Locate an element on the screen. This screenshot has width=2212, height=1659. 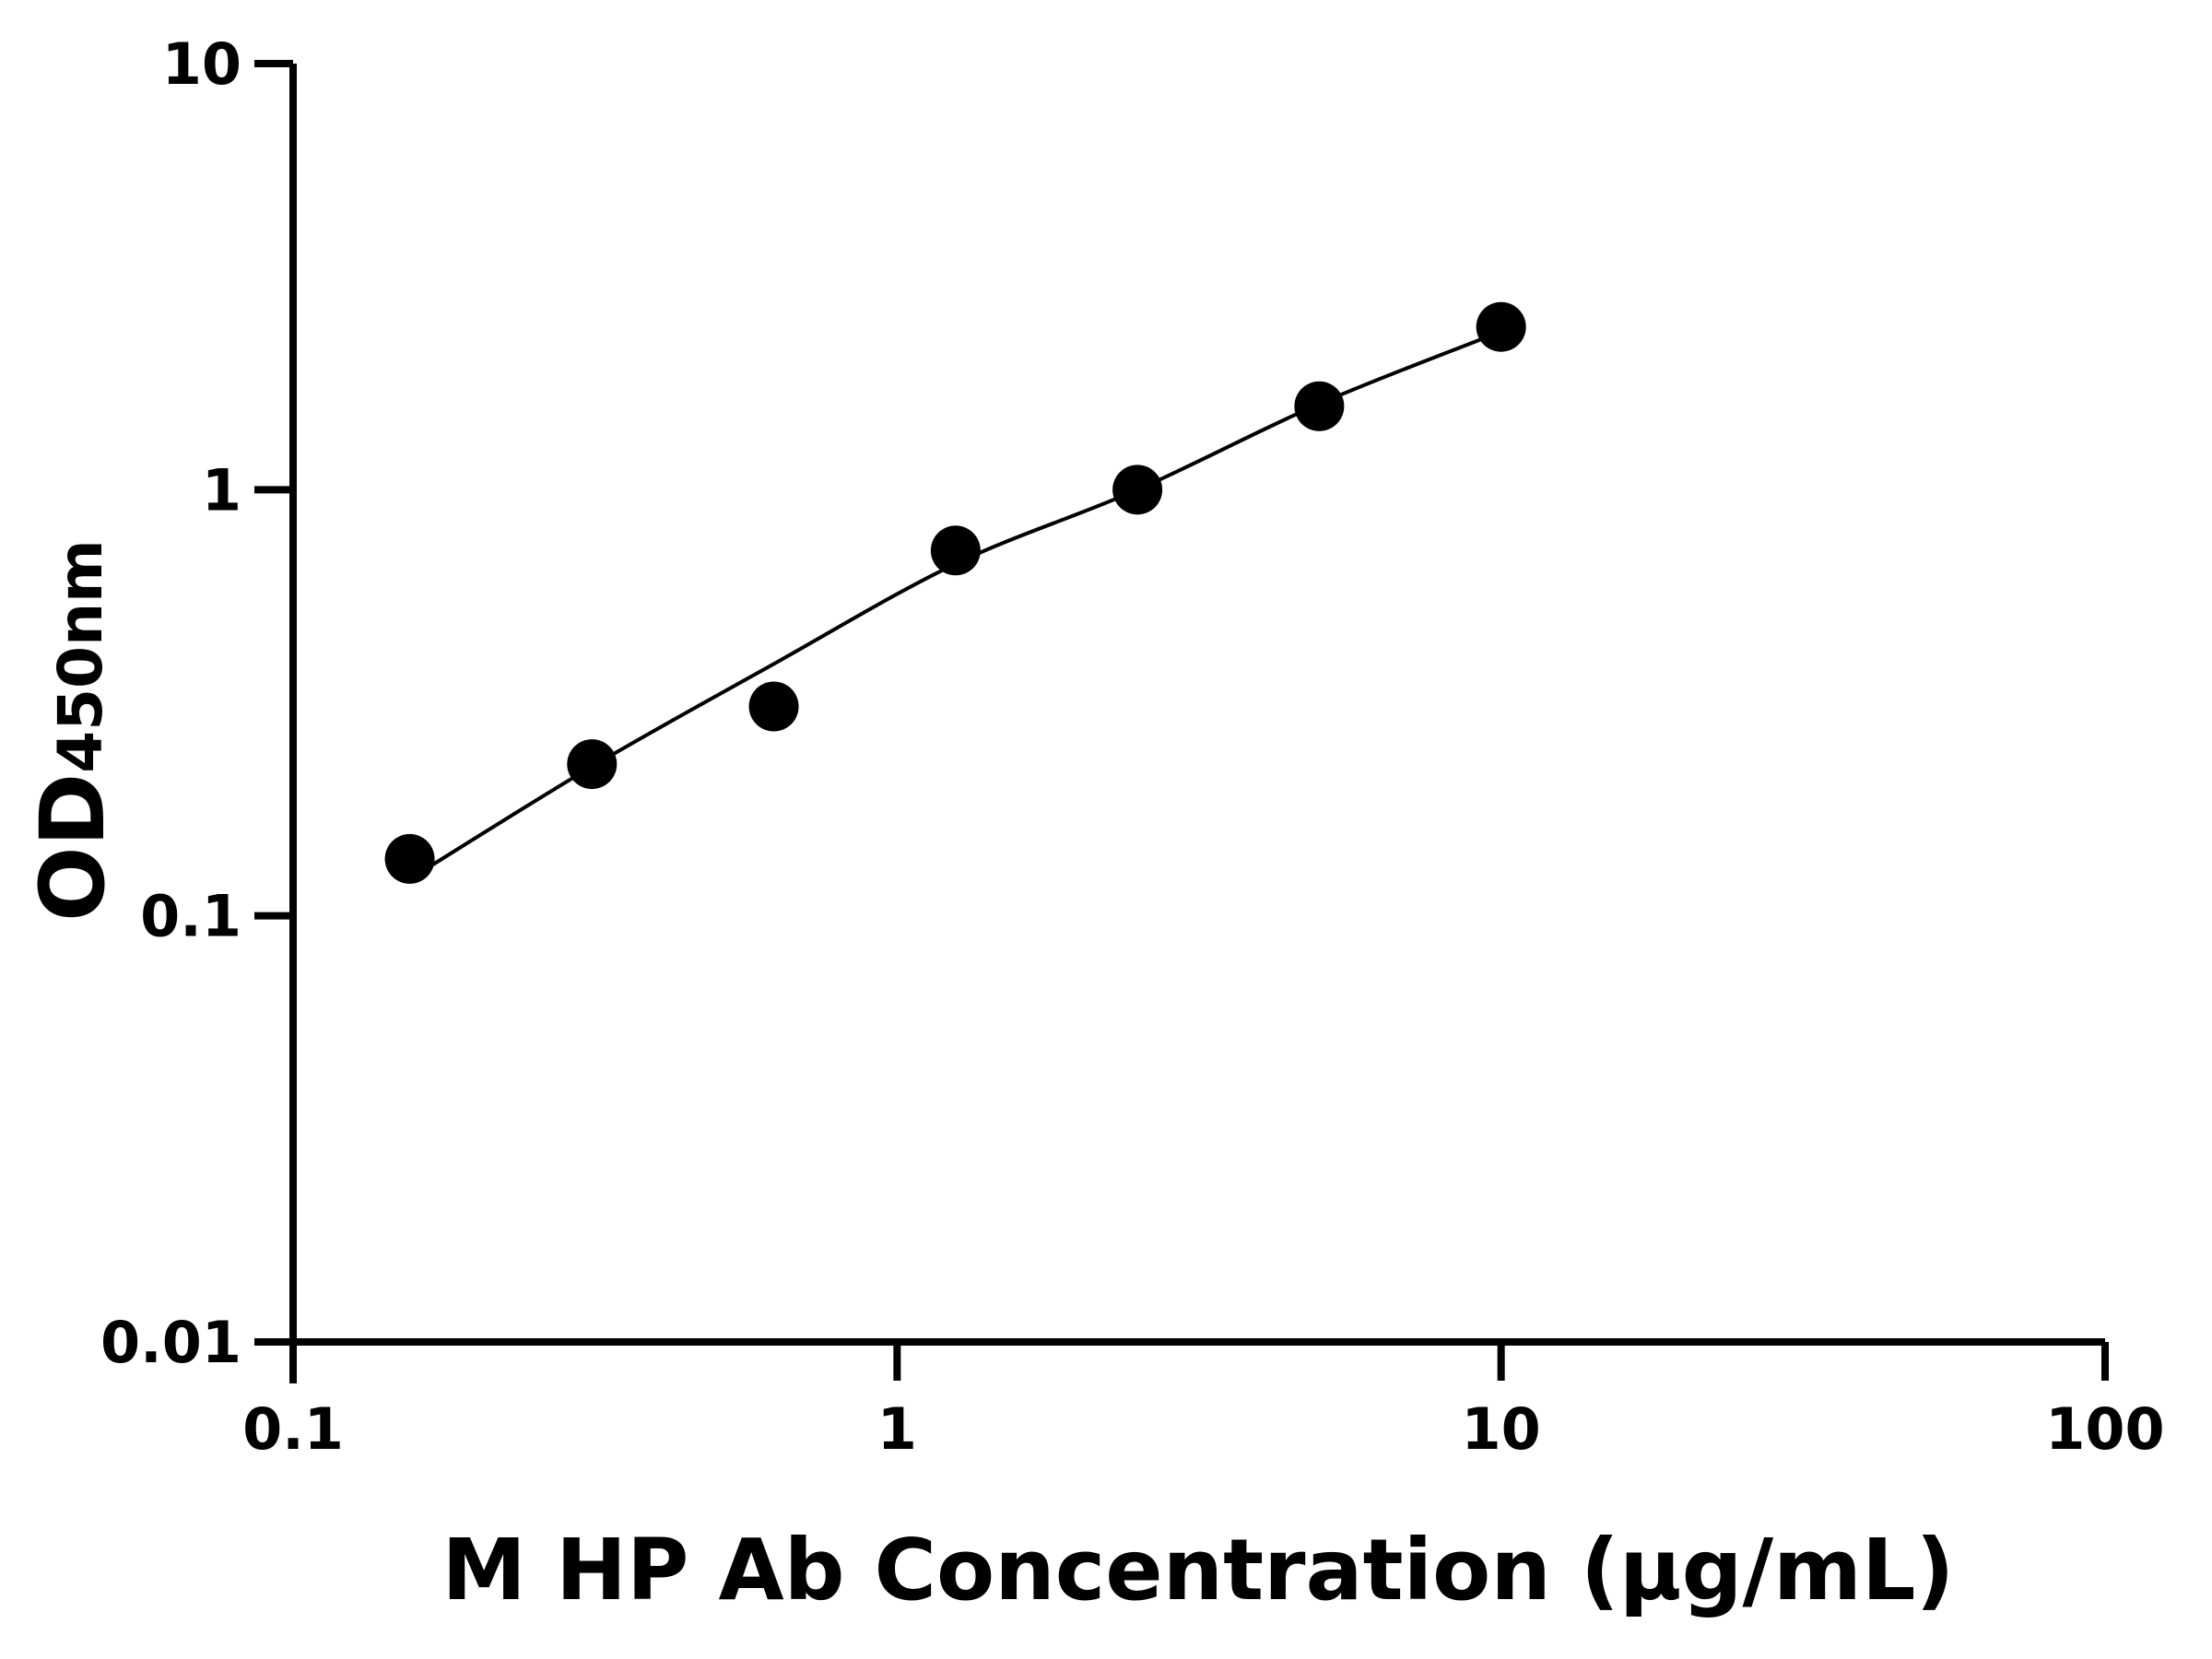
y-axis-label: OD450nm is located at coordinates (72, 730).